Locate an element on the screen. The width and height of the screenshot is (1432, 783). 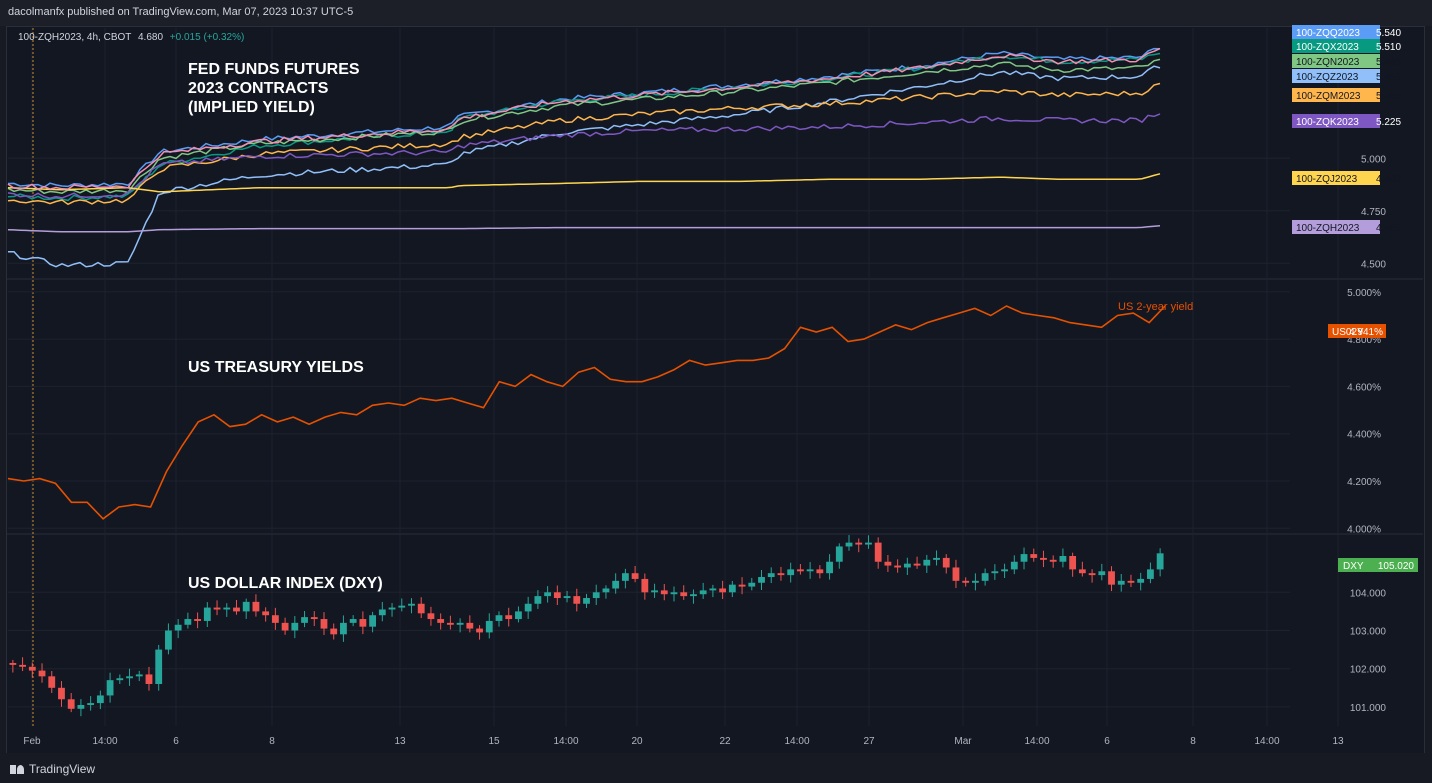
tradingview-logo-icon is located at coordinates (17, 769).